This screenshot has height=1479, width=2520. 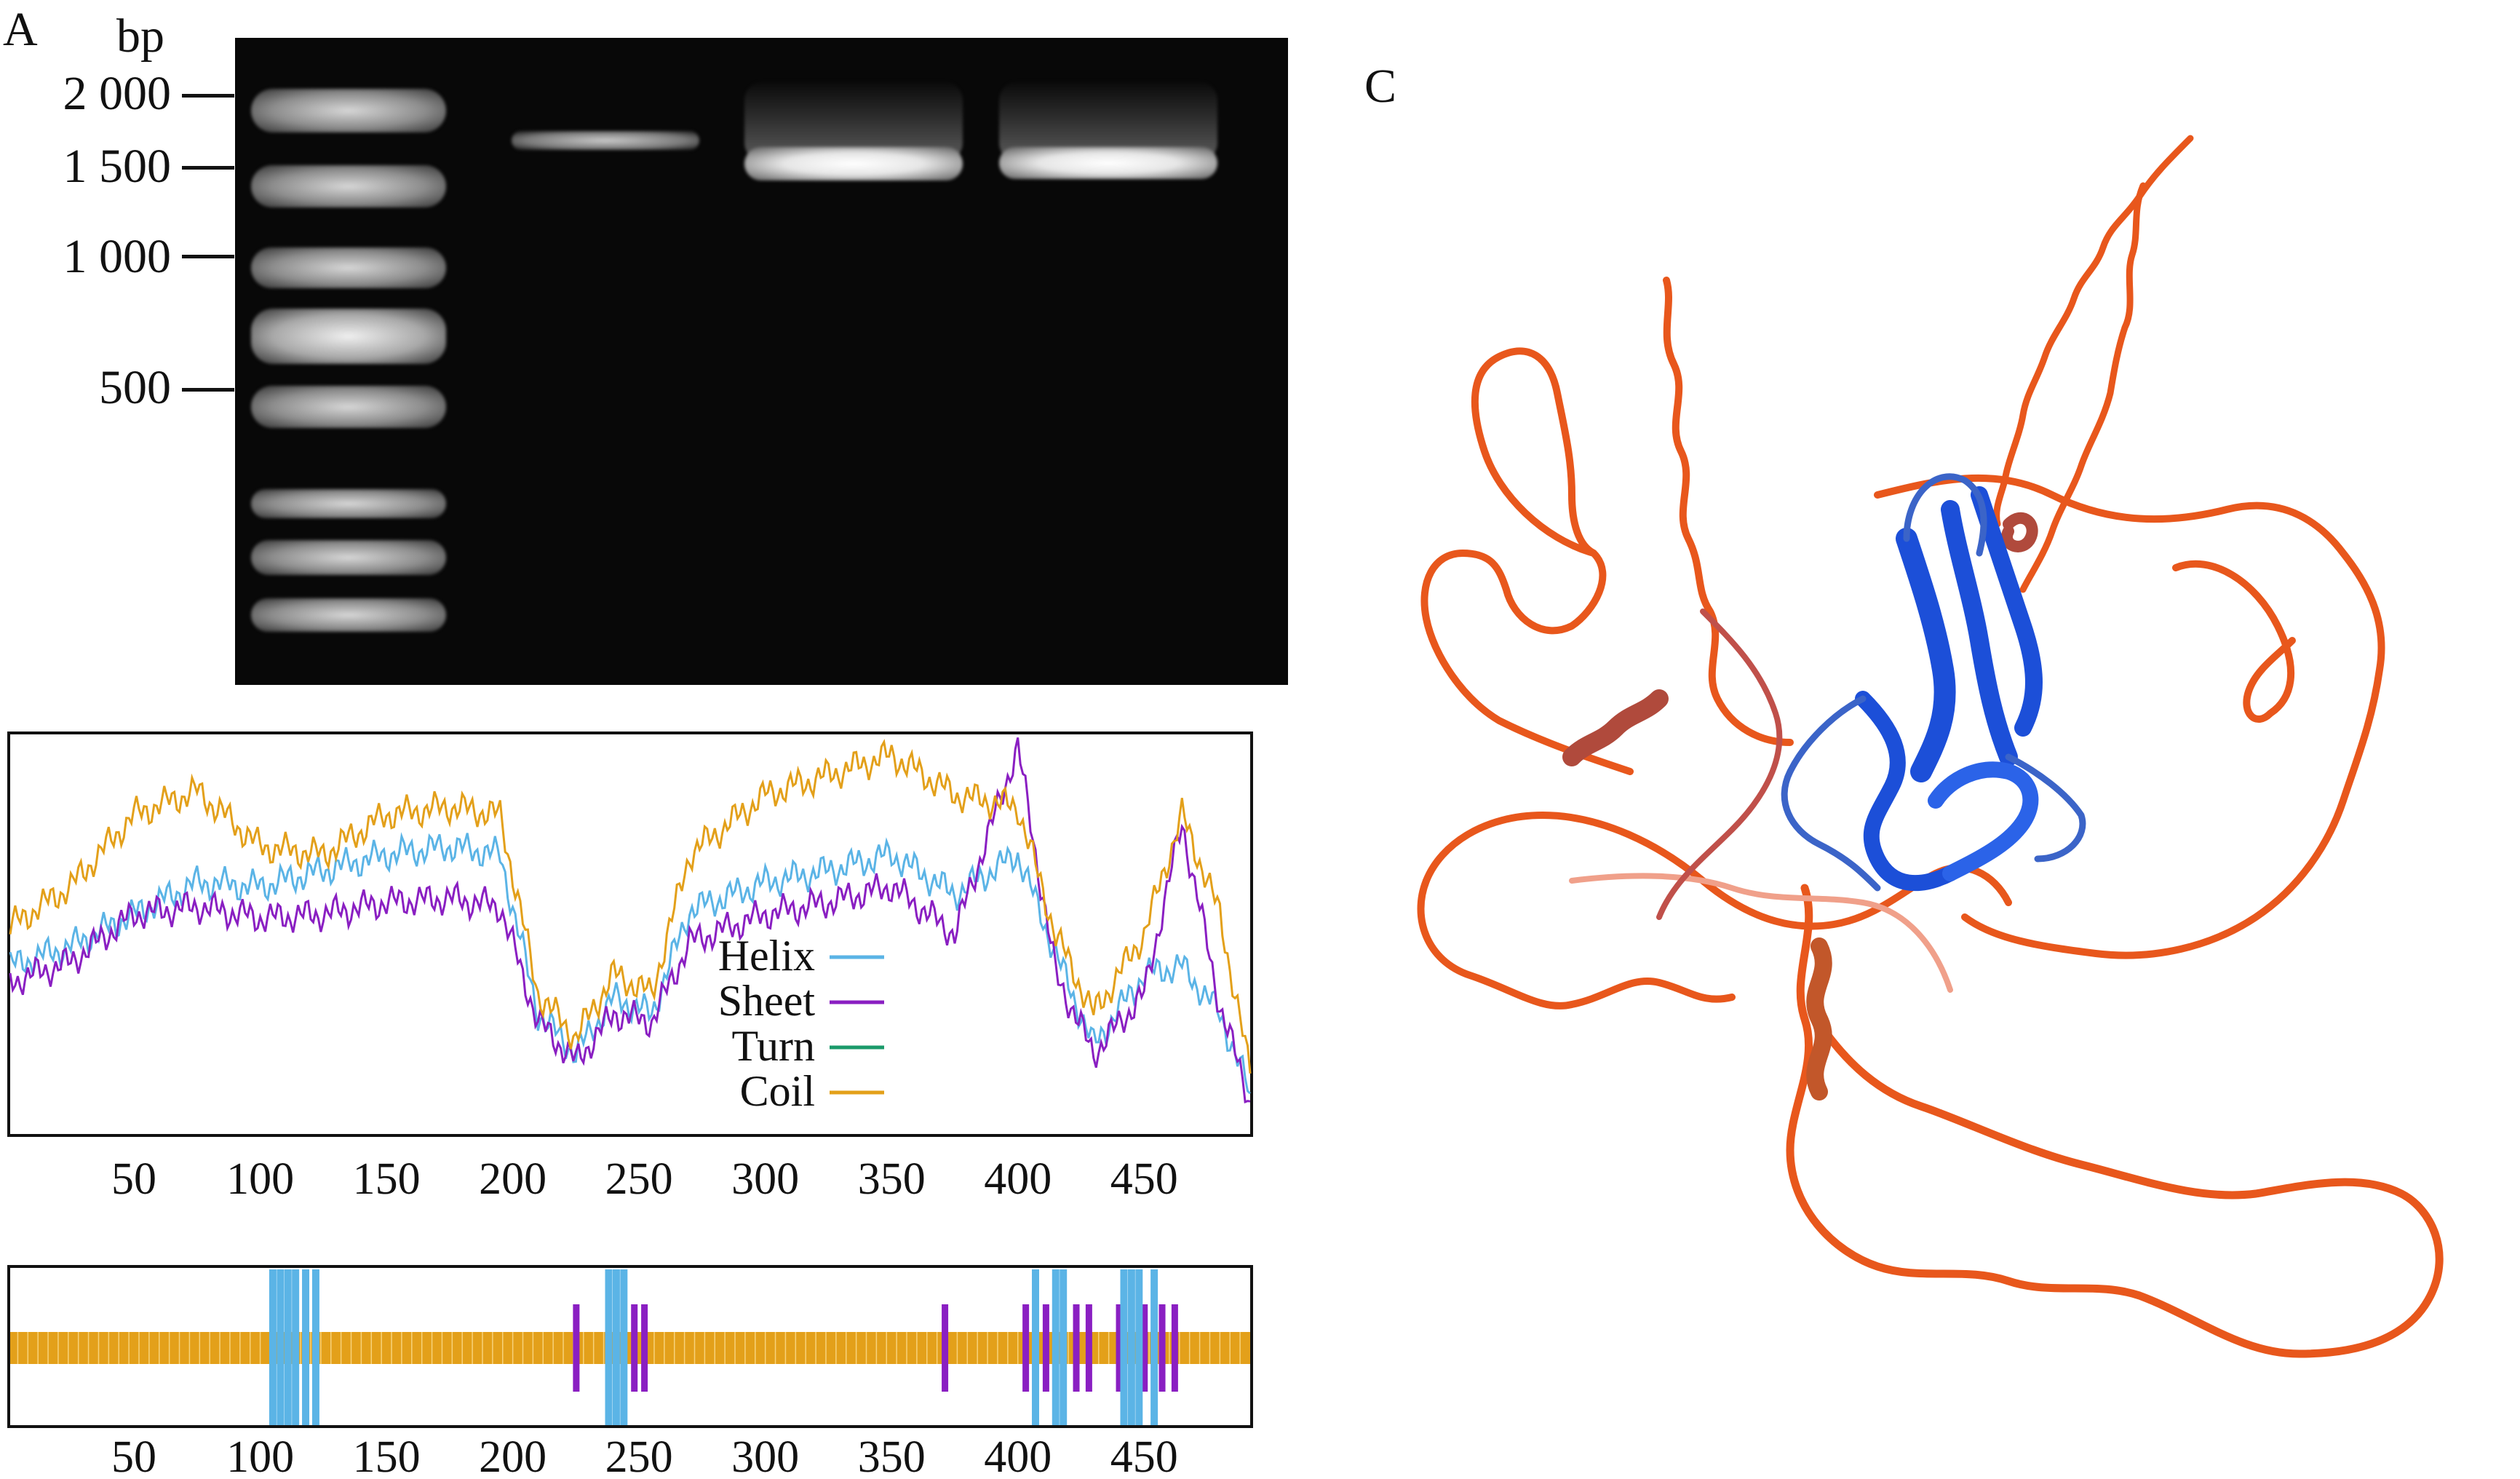 What do you see at coordinates (117, 256) in the screenshot?
I see `marker-label-1000: 1 000` at bounding box center [117, 256].